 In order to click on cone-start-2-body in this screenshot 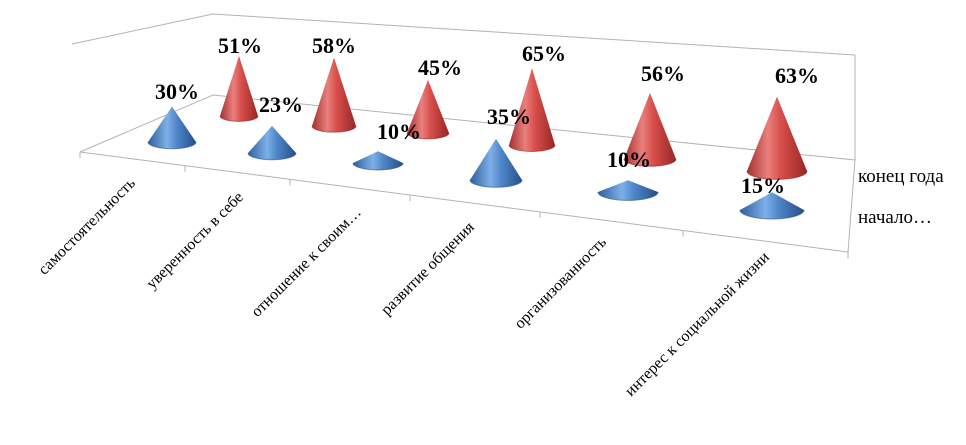, I will do `click(272, 142)`.